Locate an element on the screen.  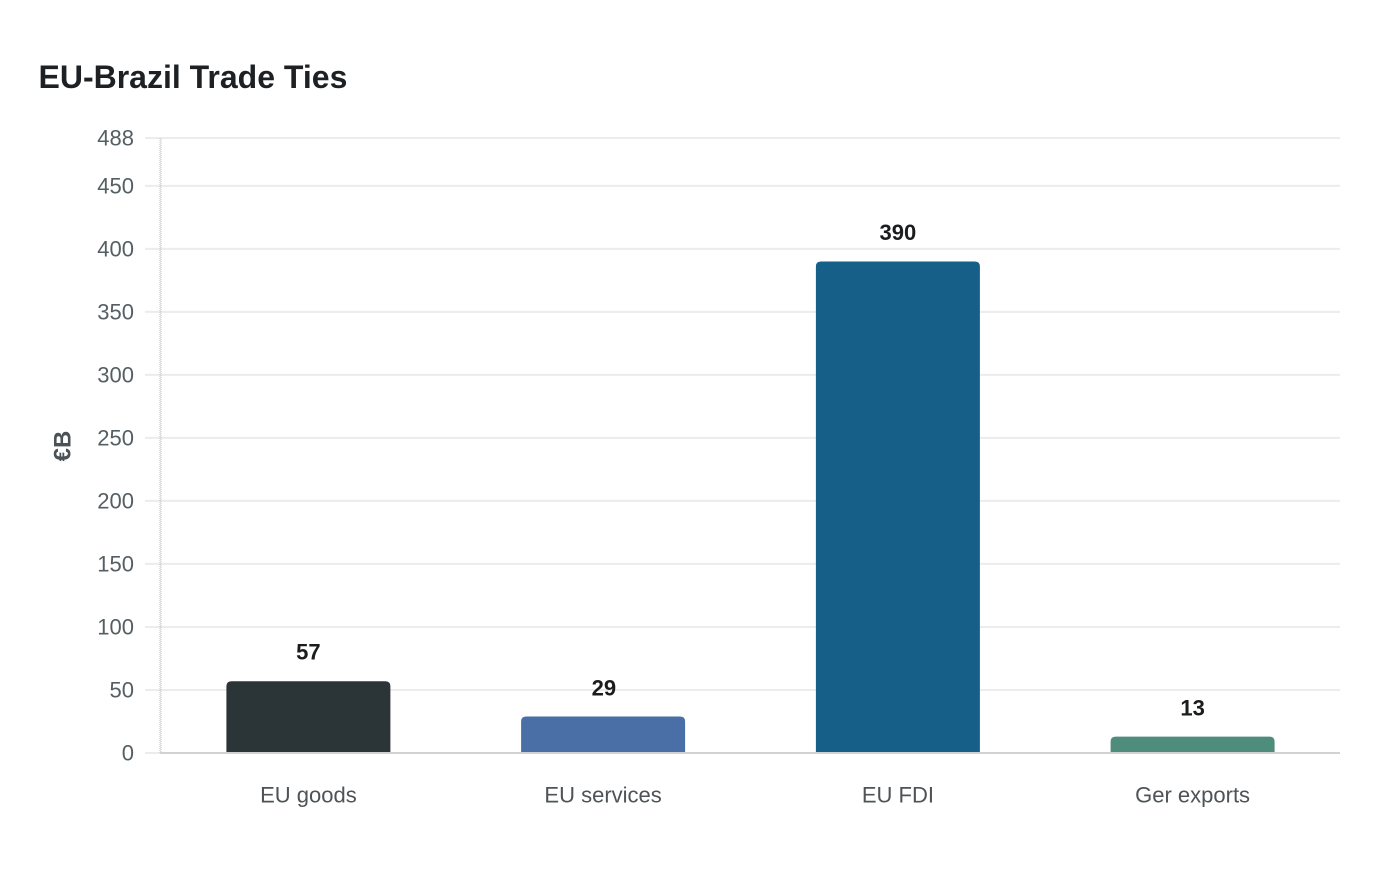
svg-text: EU FDI is located at coordinates (898, 795).